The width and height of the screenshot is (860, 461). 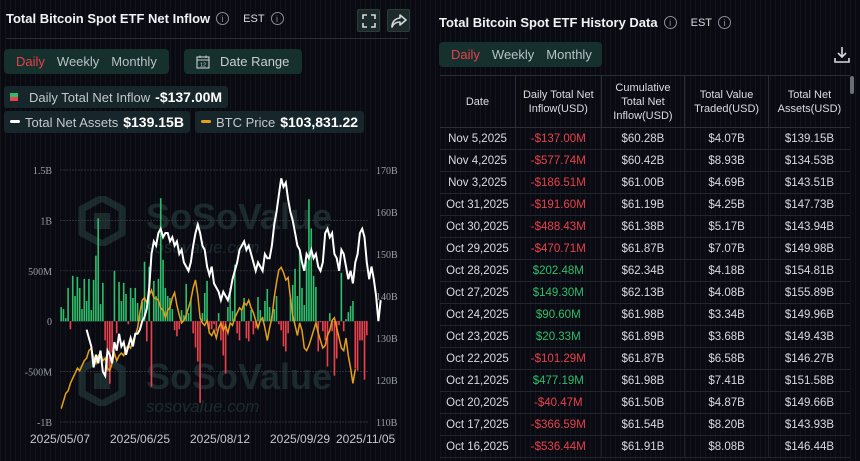 I want to click on share-button, so click(x=398, y=20).